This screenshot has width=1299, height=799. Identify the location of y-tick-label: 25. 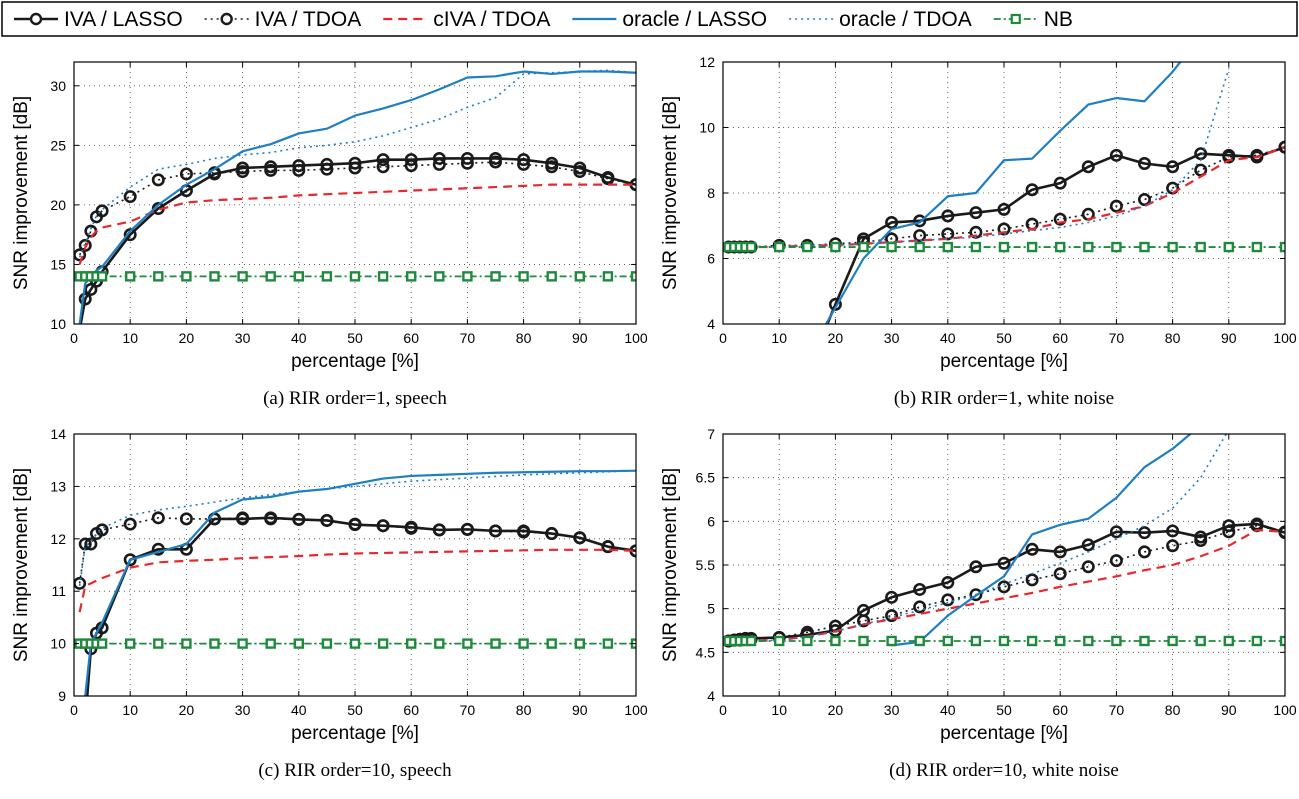
(58, 145).